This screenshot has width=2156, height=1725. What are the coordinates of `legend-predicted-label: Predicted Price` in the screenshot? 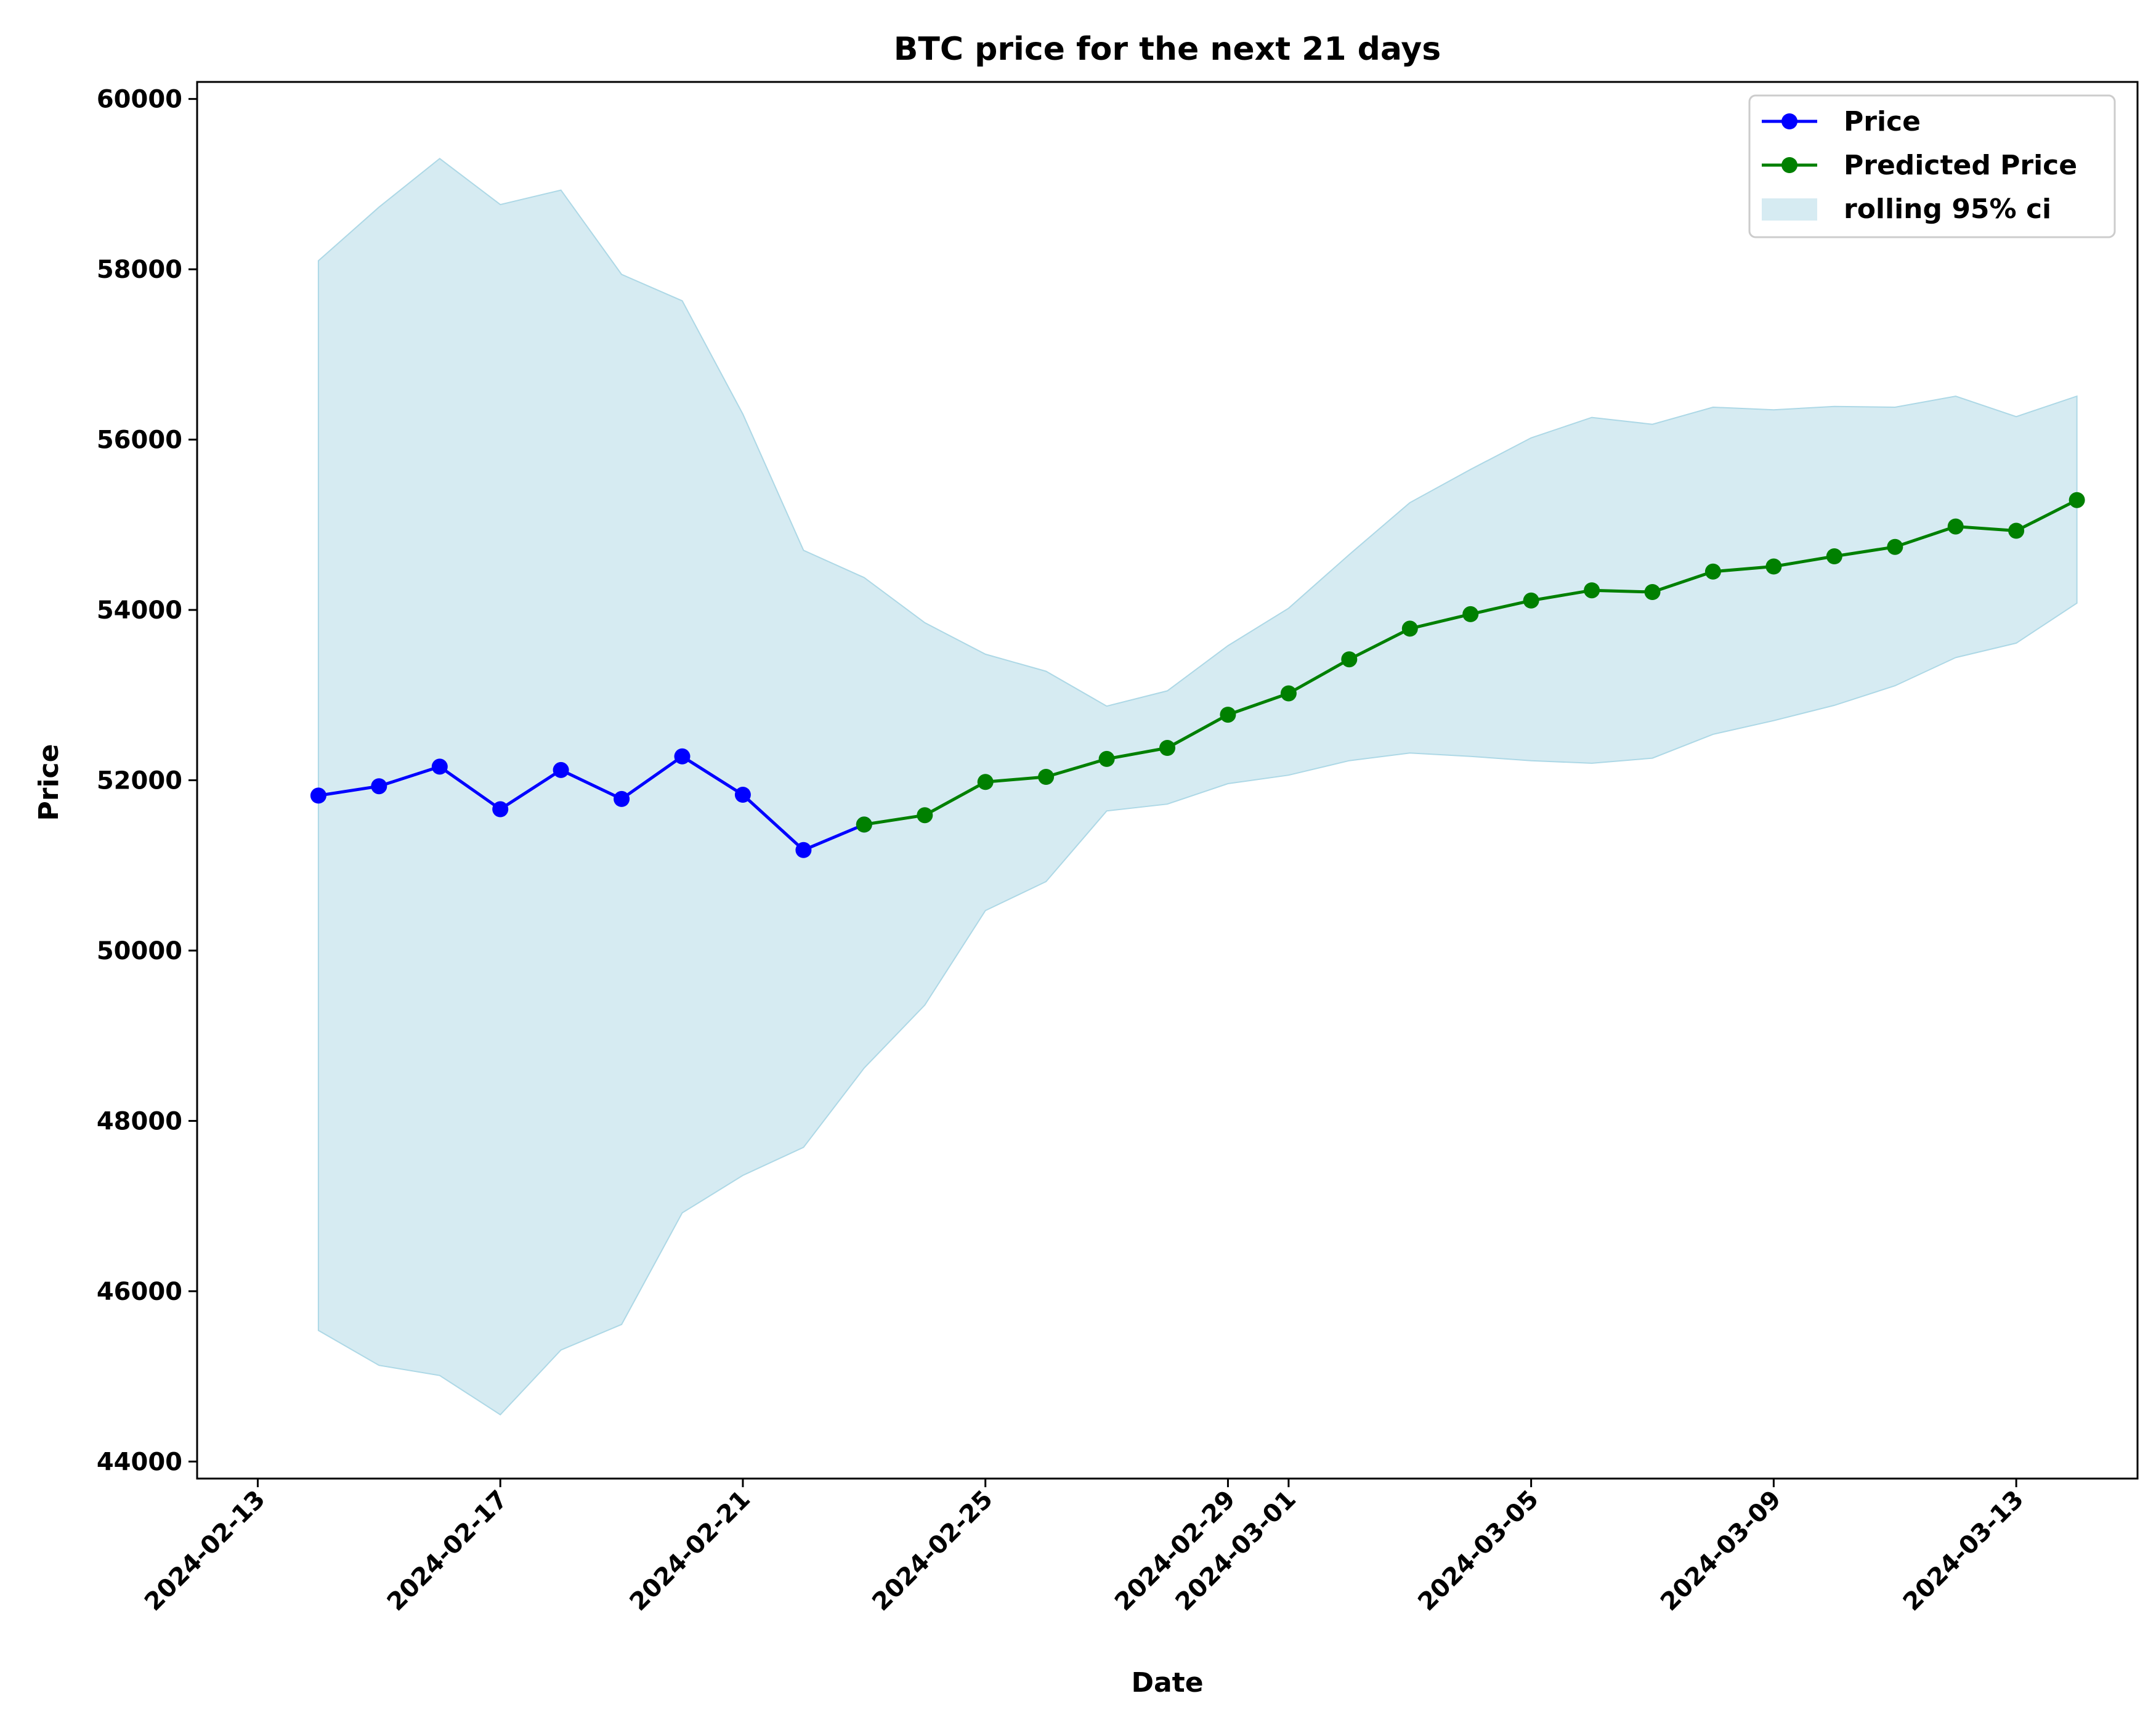 It's located at (1960, 166).